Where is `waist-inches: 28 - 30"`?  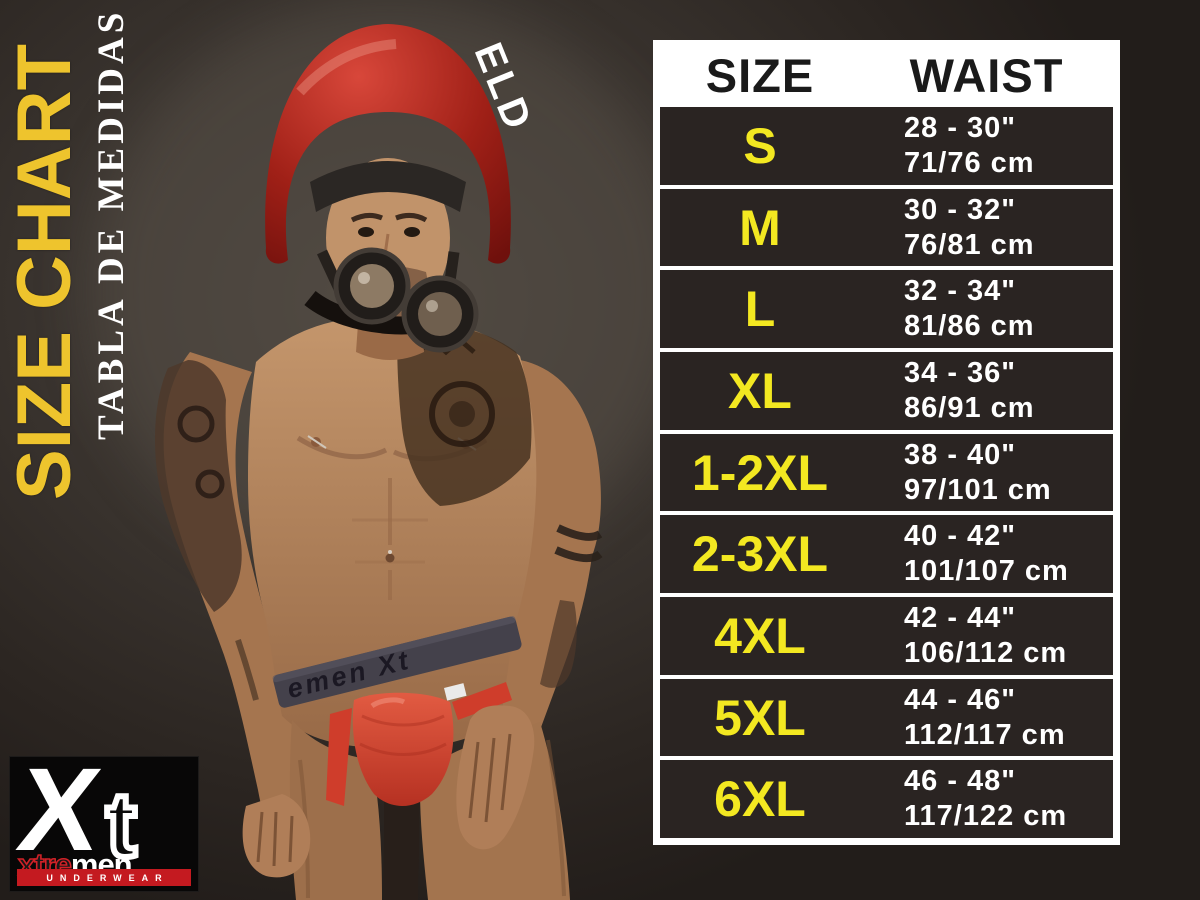
waist-inches: 28 - 30" is located at coordinates (960, 127).